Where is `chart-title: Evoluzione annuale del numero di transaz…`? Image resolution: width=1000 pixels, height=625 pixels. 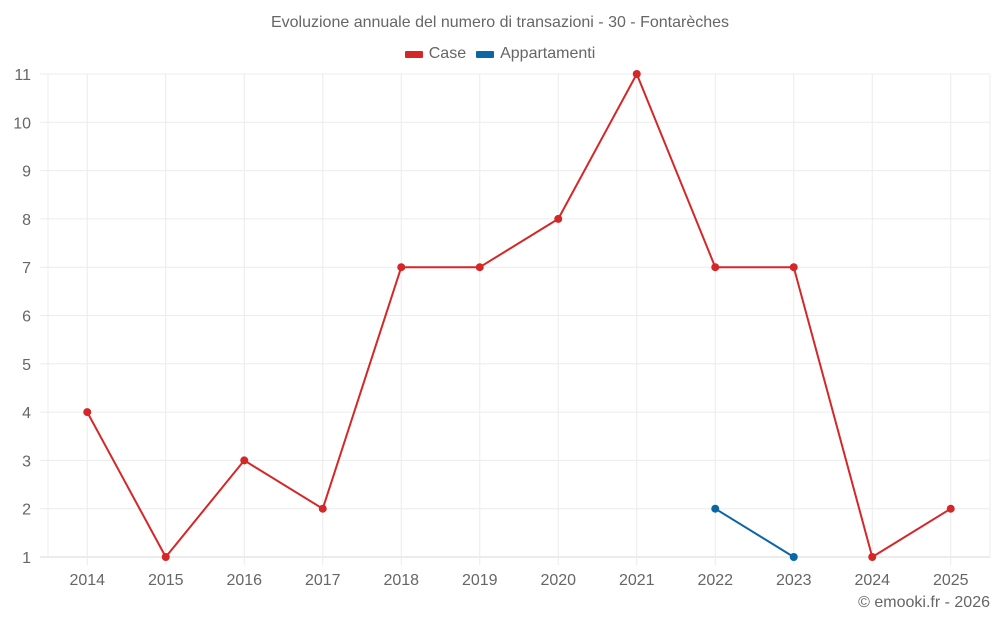 chart-title: Evoluzione annuale del numero di transaz… is located at coordinates (500, 22).